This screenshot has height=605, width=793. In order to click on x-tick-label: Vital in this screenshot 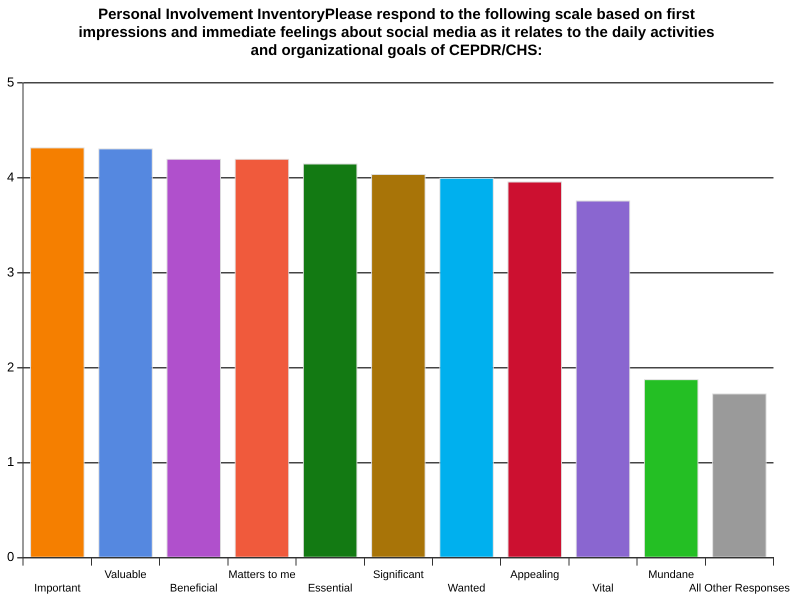, I will do `click(603, 588)`.